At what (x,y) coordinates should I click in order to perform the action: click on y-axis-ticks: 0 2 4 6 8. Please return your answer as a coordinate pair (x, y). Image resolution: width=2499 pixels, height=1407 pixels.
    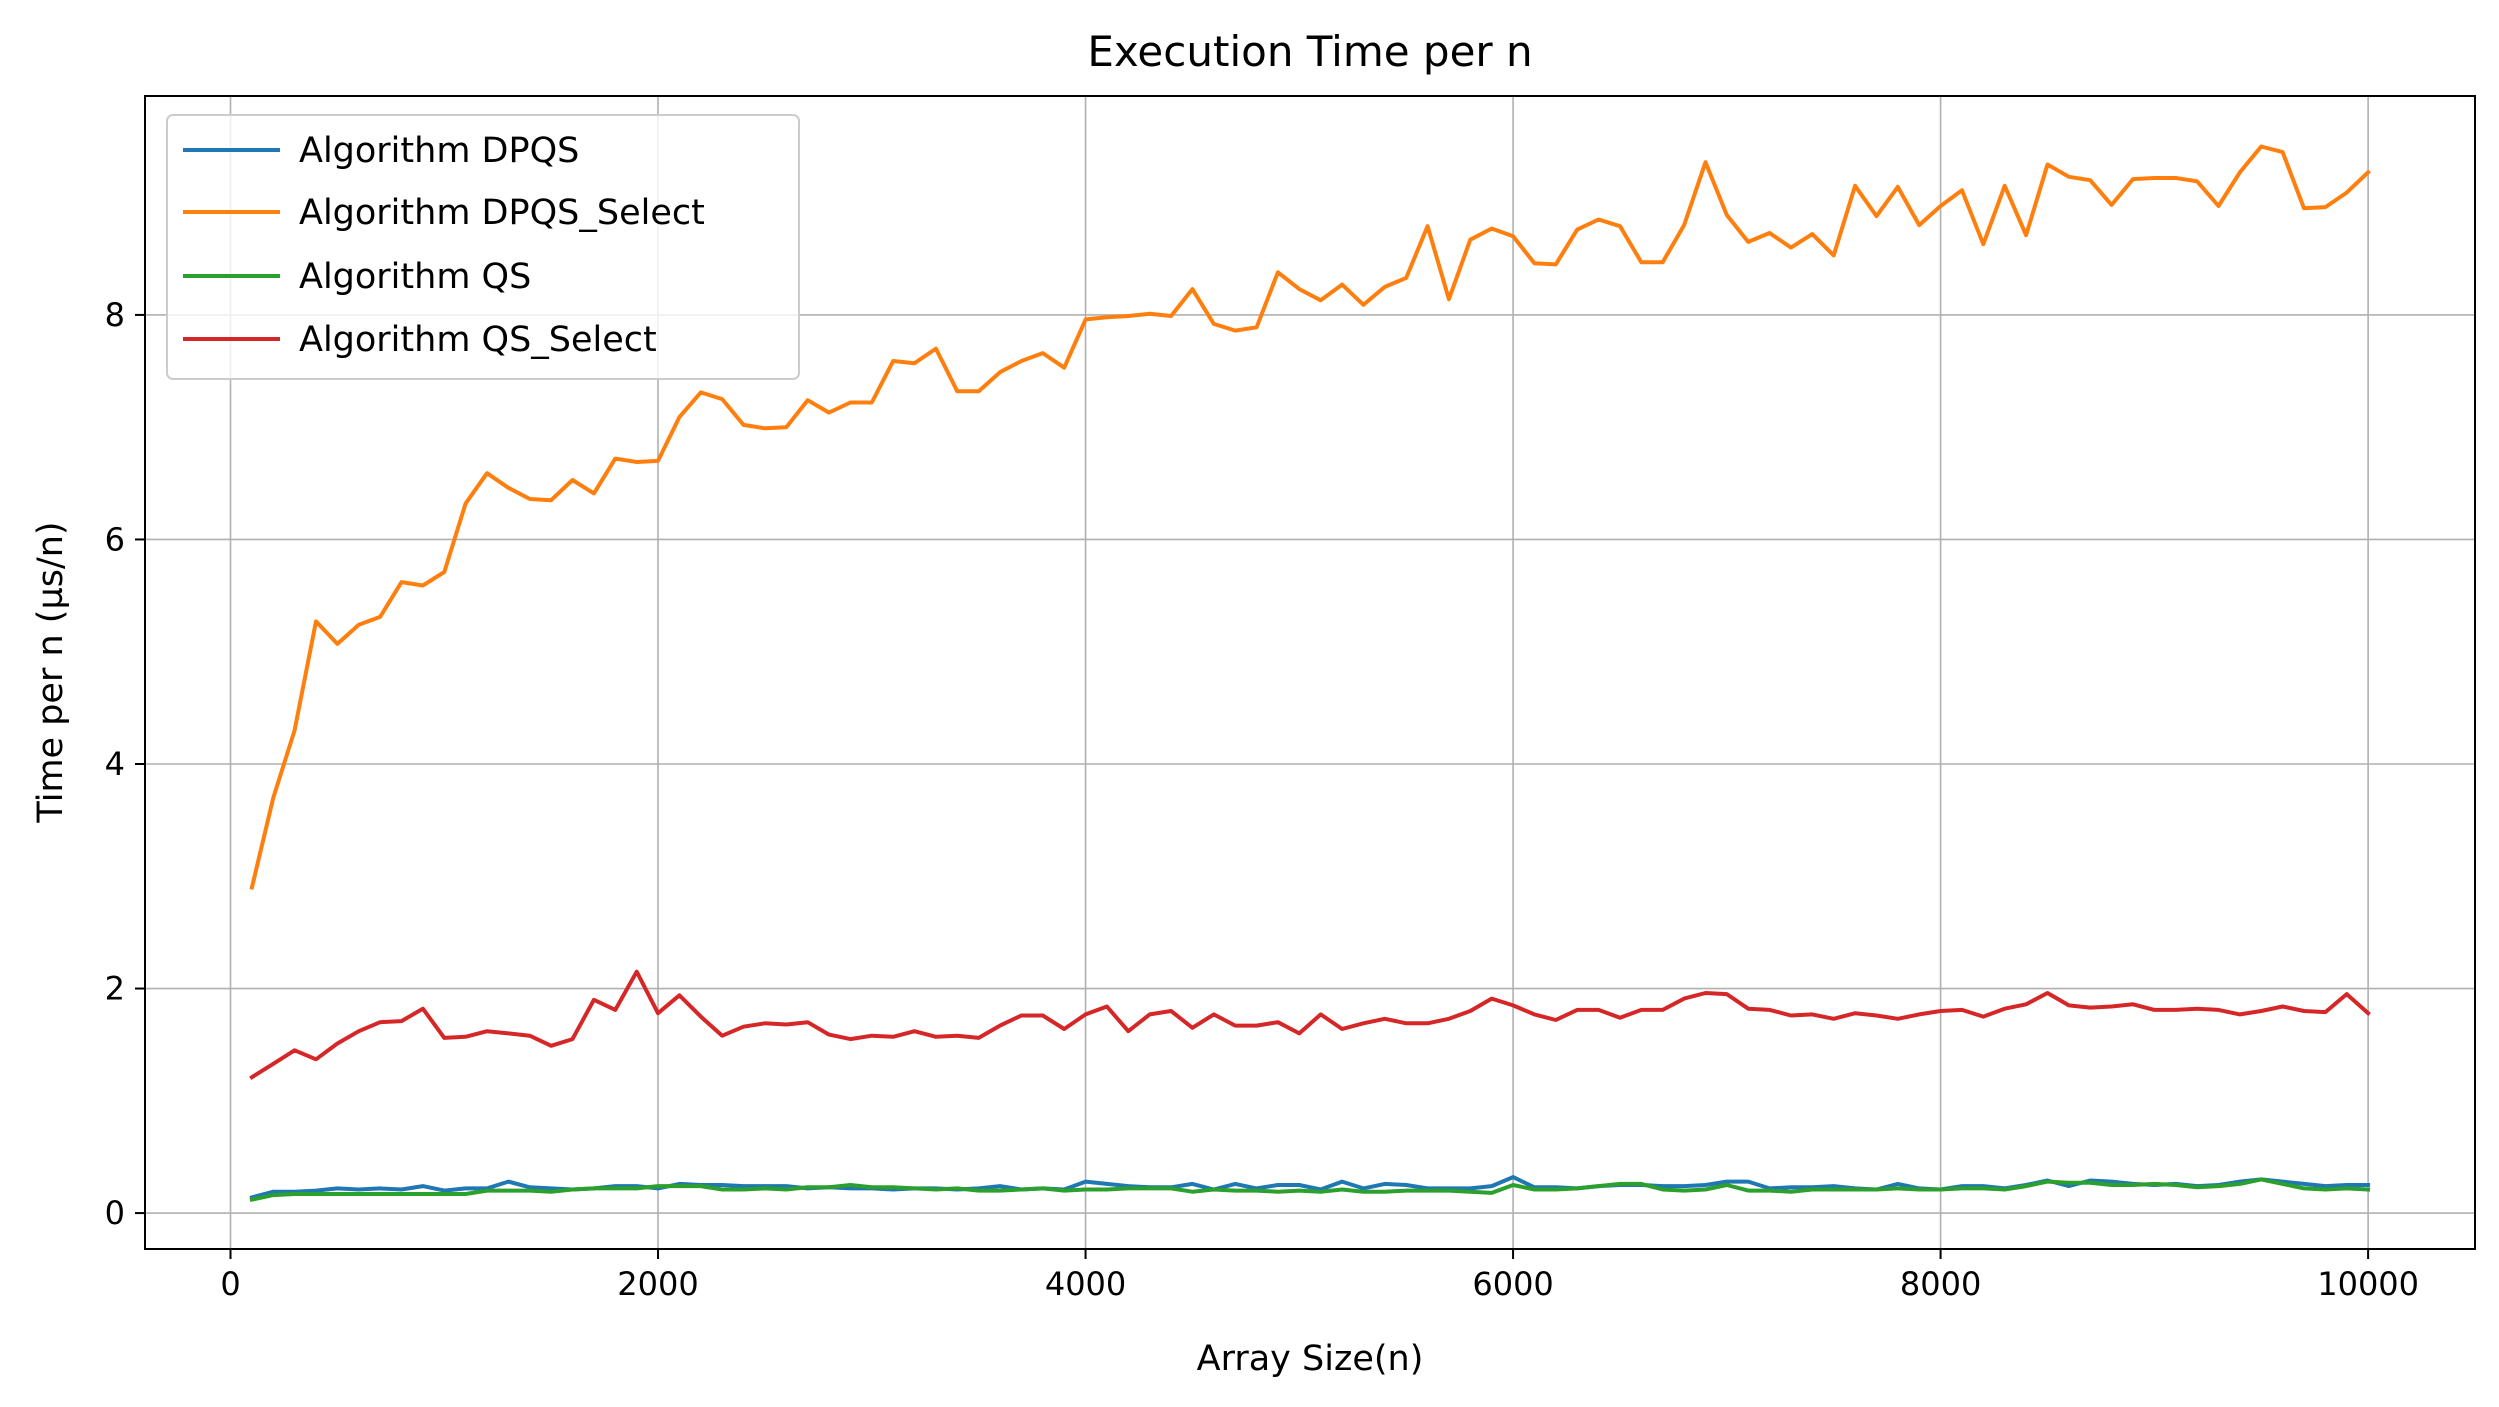
    Looking at the image, I should click on (125, 764).